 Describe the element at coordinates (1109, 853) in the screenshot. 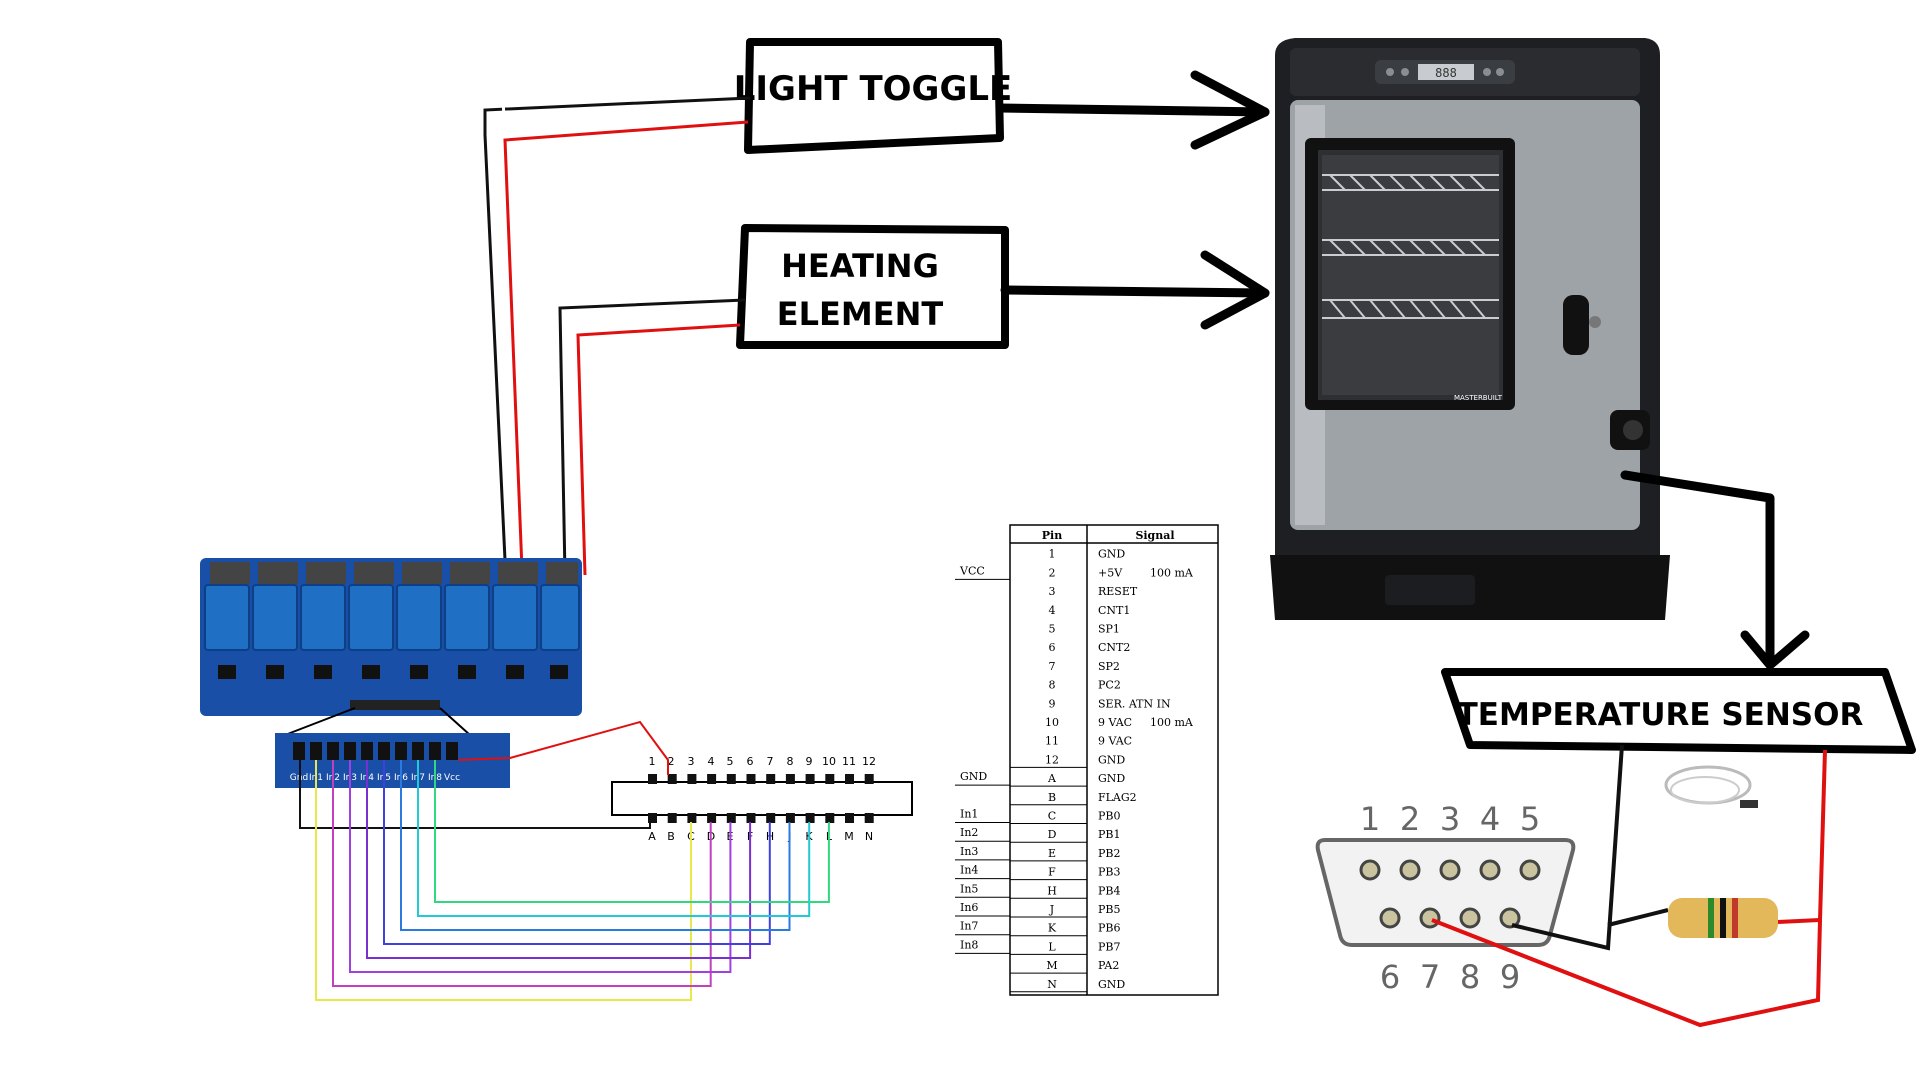

I see `row-signal: PB2` at that location.